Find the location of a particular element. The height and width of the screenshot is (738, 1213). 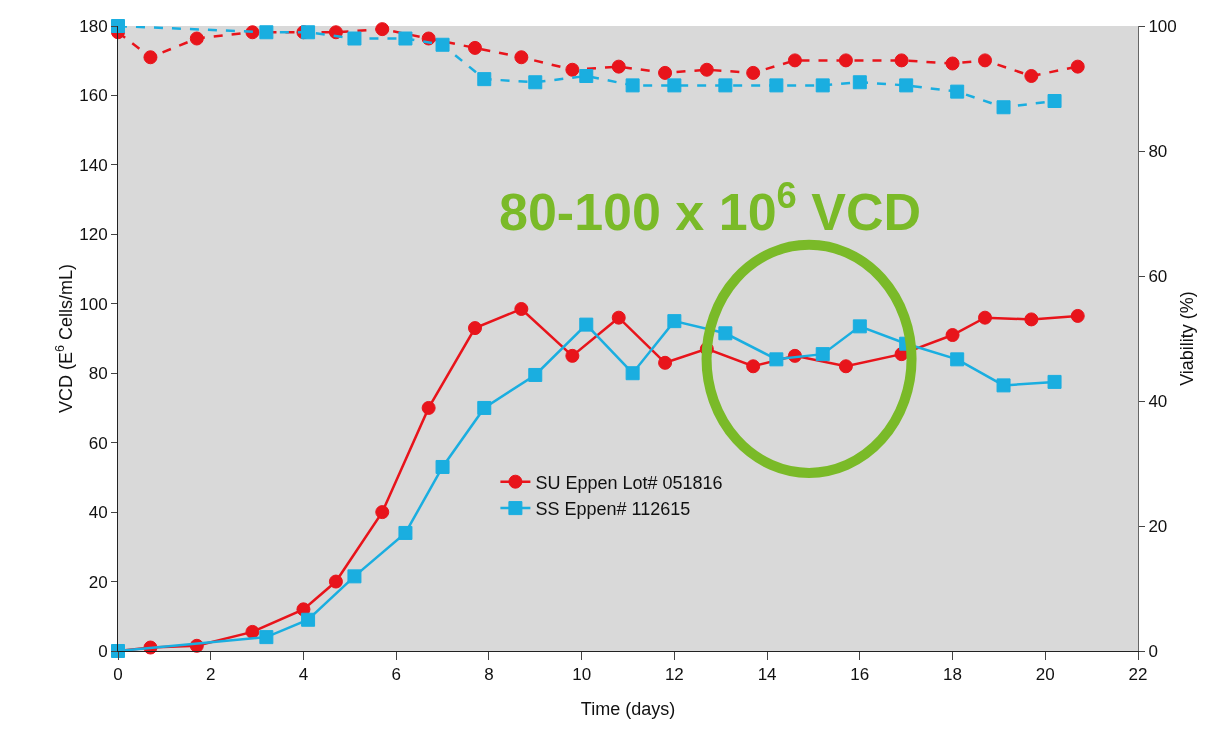

x-tick-label: 14 is located at coordinates (767, 675).